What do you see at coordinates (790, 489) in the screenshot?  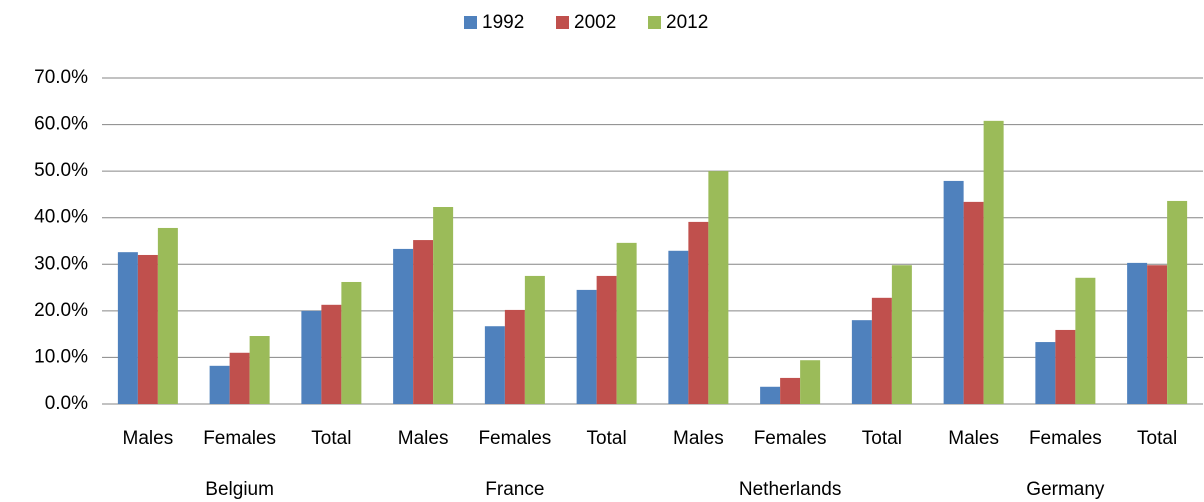 I see `group-label: Netherlands` at bounding box center [790, 489].